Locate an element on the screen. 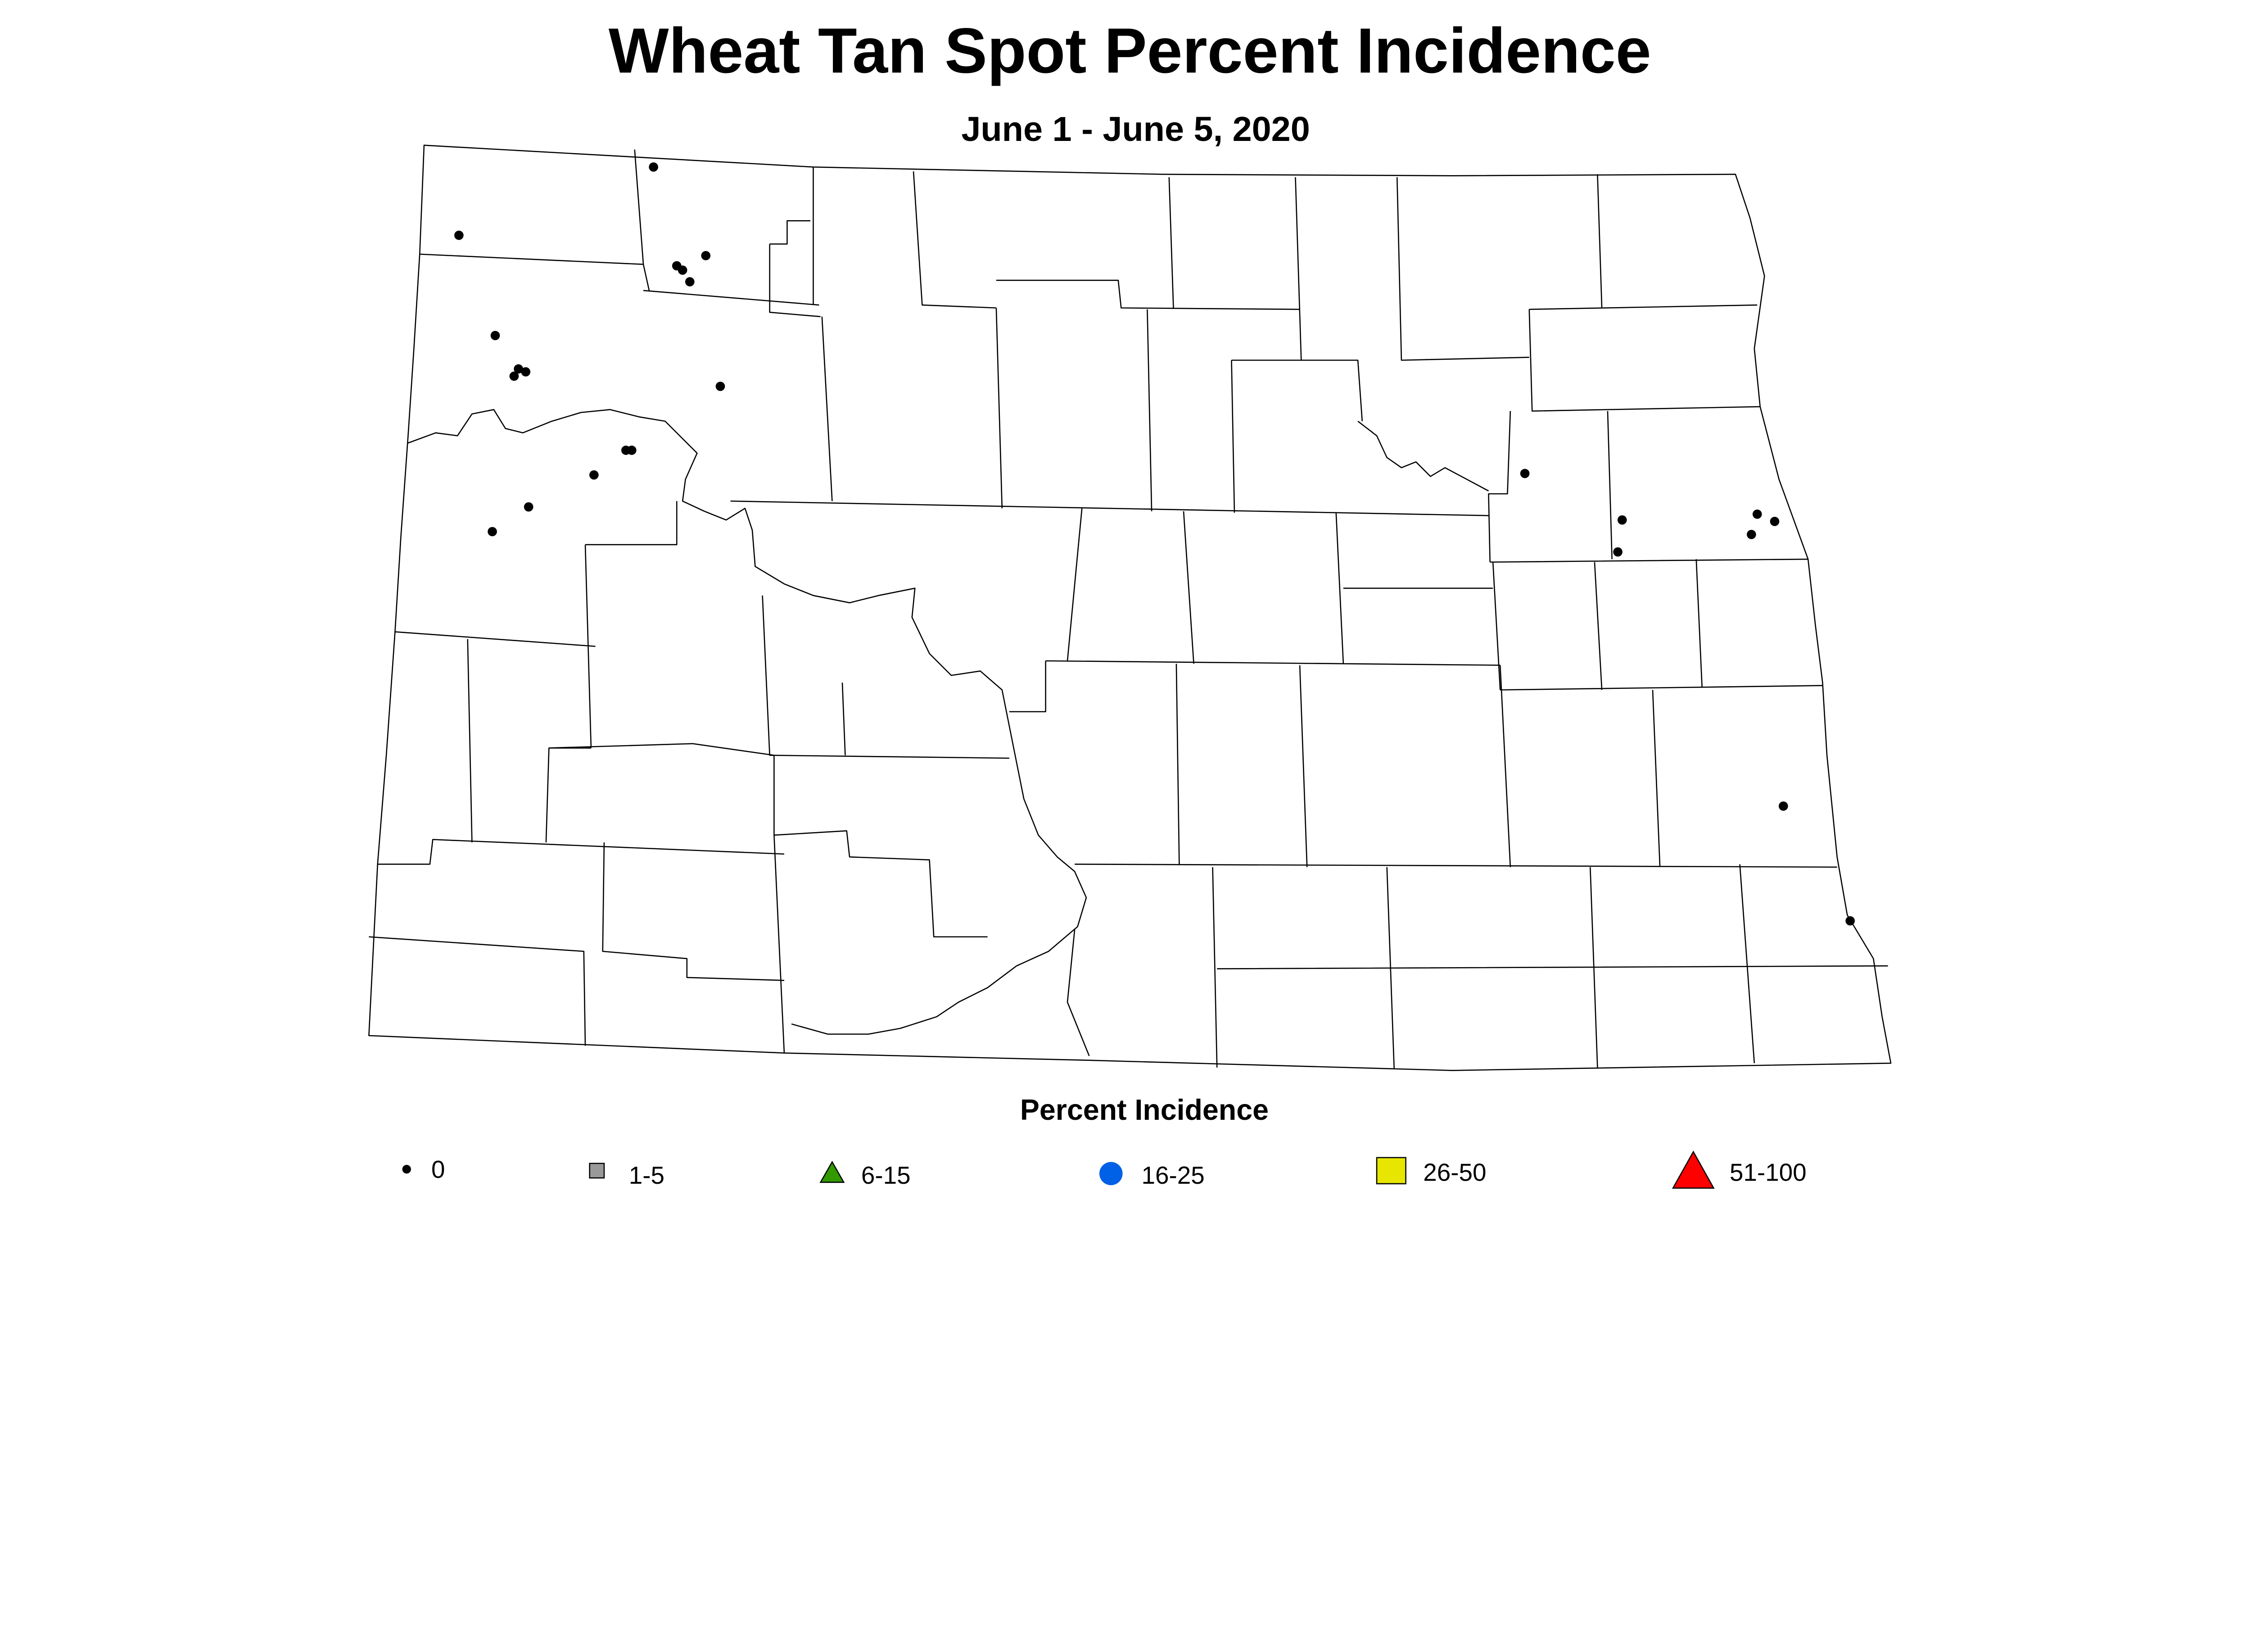  legend-label-51-100: 51-100 is located at coordinates (1769, 1172).